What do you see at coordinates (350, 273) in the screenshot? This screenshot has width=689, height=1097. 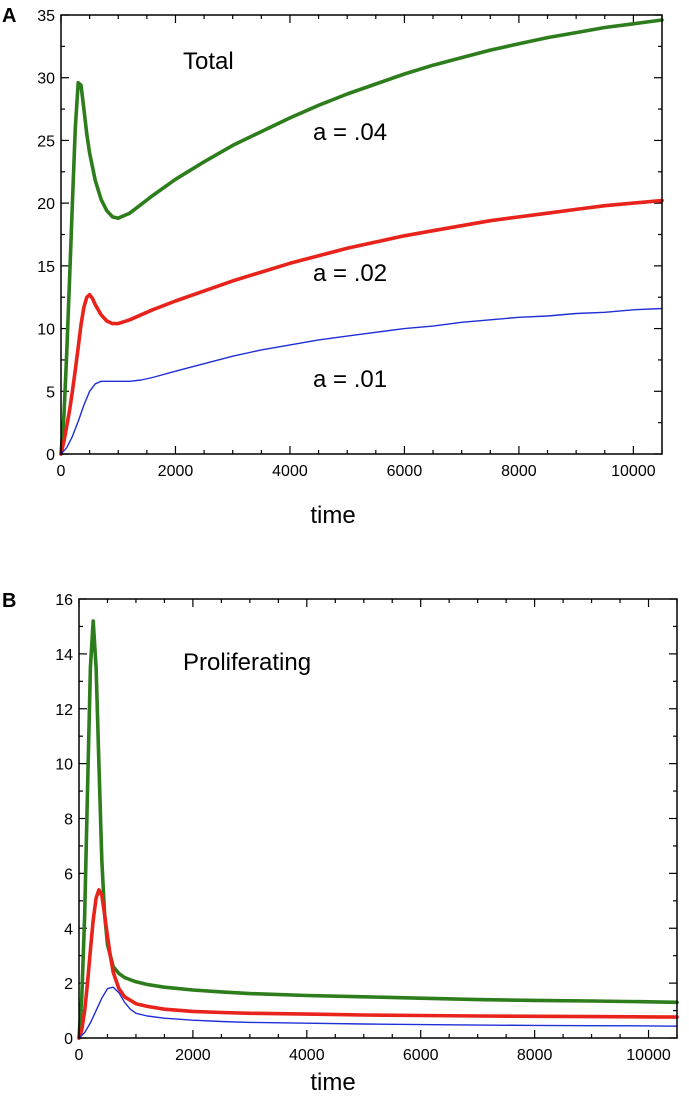 I see `annotation-a-02: a = .02` at bounding box center [350, 273].